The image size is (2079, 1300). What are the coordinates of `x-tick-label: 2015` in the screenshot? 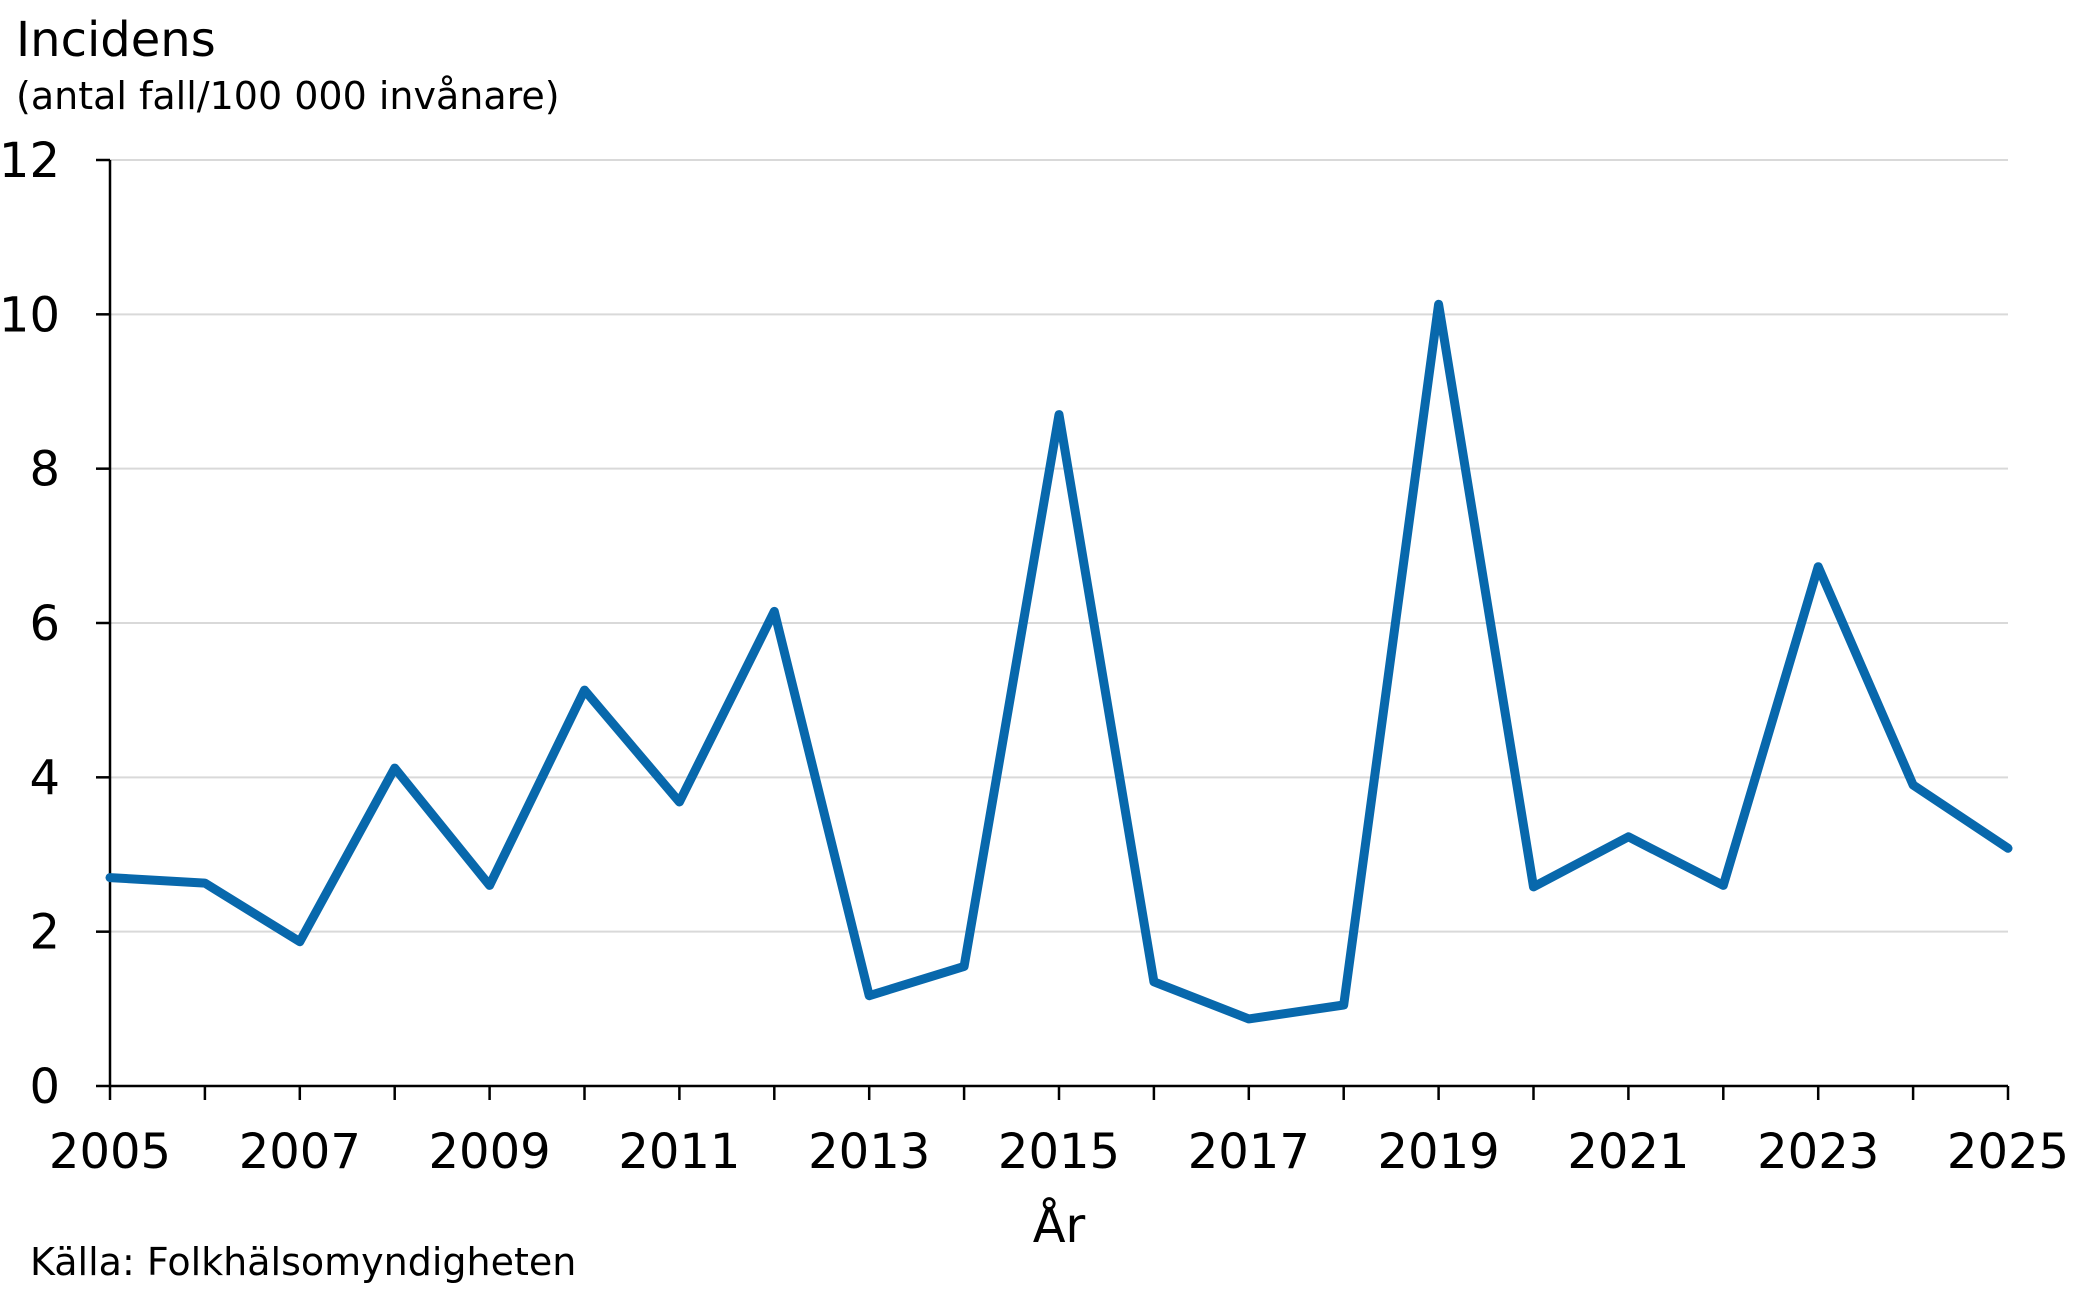 It's located at (1059, 1152).